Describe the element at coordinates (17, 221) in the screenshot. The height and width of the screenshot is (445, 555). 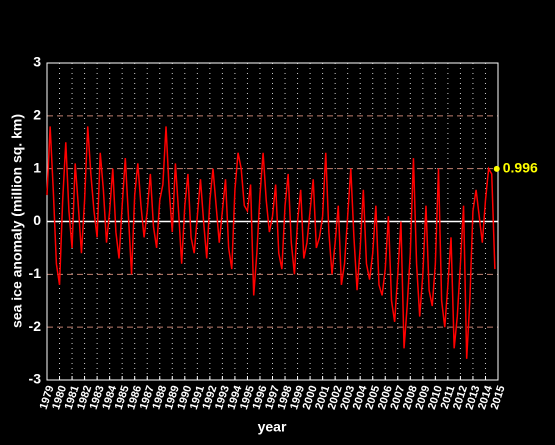
I see `y-axis-label: sea ice anomaly (million sq. km)` at that location.